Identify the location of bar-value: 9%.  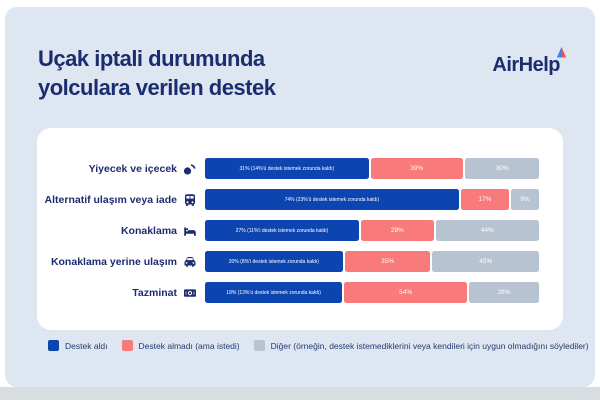
(525, 199).